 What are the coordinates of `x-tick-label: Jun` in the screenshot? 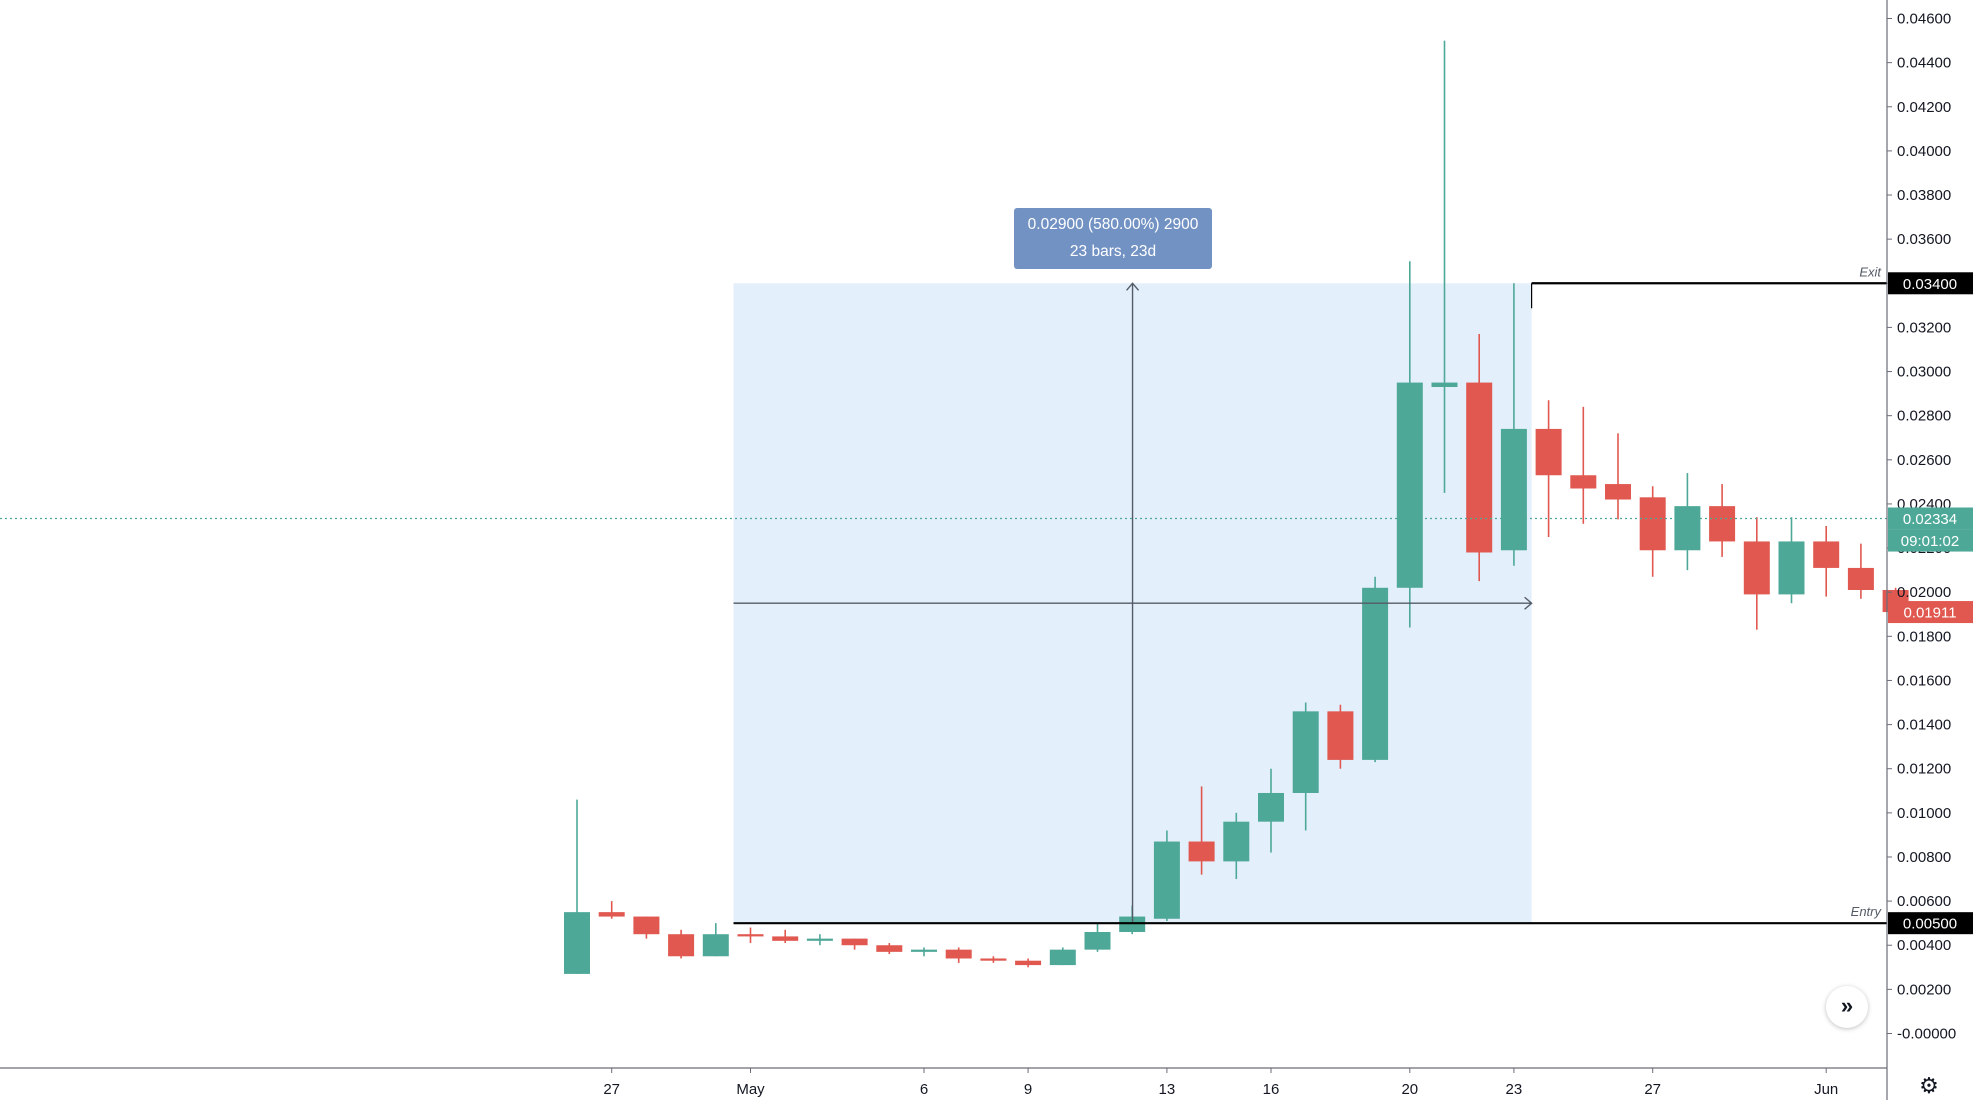 It's located at (1826, 1089).